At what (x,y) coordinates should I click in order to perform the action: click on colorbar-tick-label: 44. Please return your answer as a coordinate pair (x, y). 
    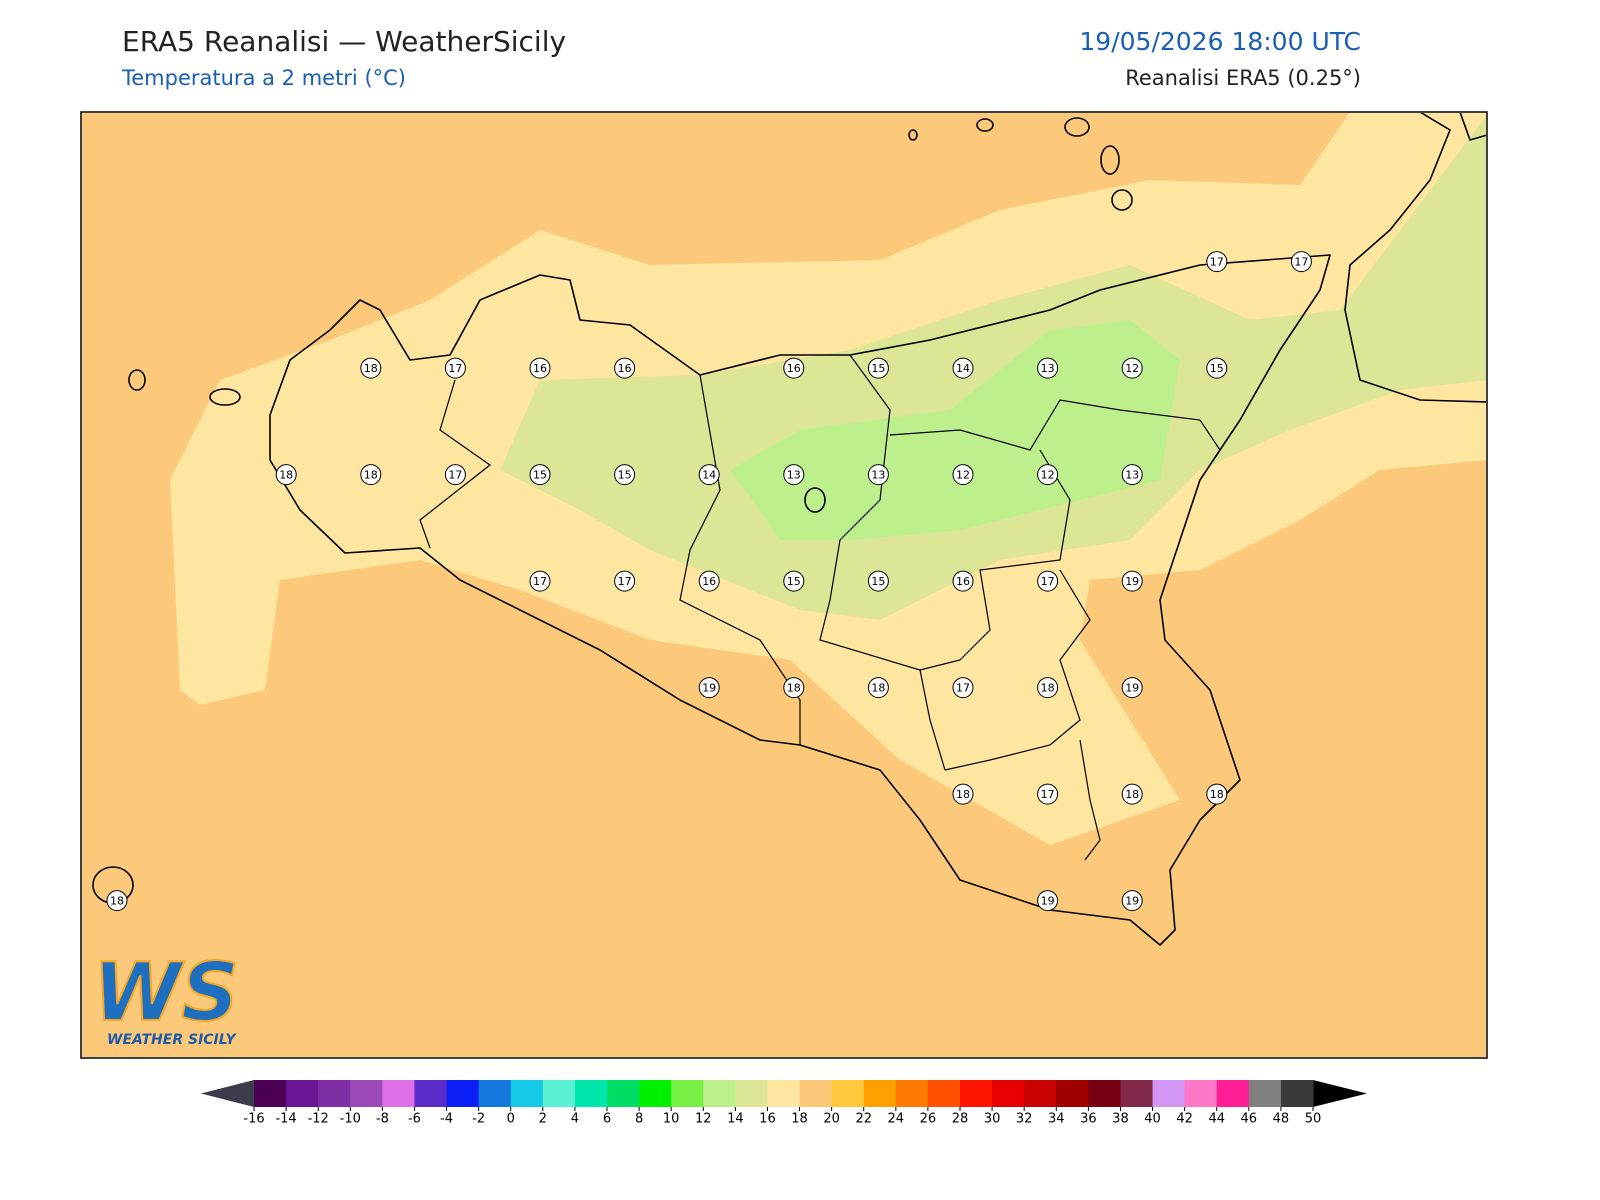
    Looking at the image, I should click on (1216, 1119).